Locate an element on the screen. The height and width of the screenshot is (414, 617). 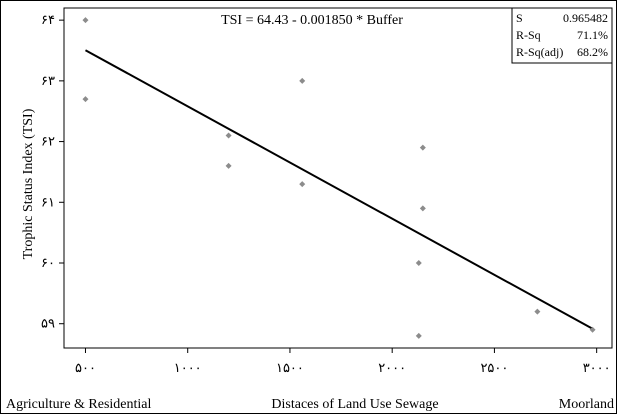
x-tick-label: ۳۰۰۰ is located at coordinates (597, 367).